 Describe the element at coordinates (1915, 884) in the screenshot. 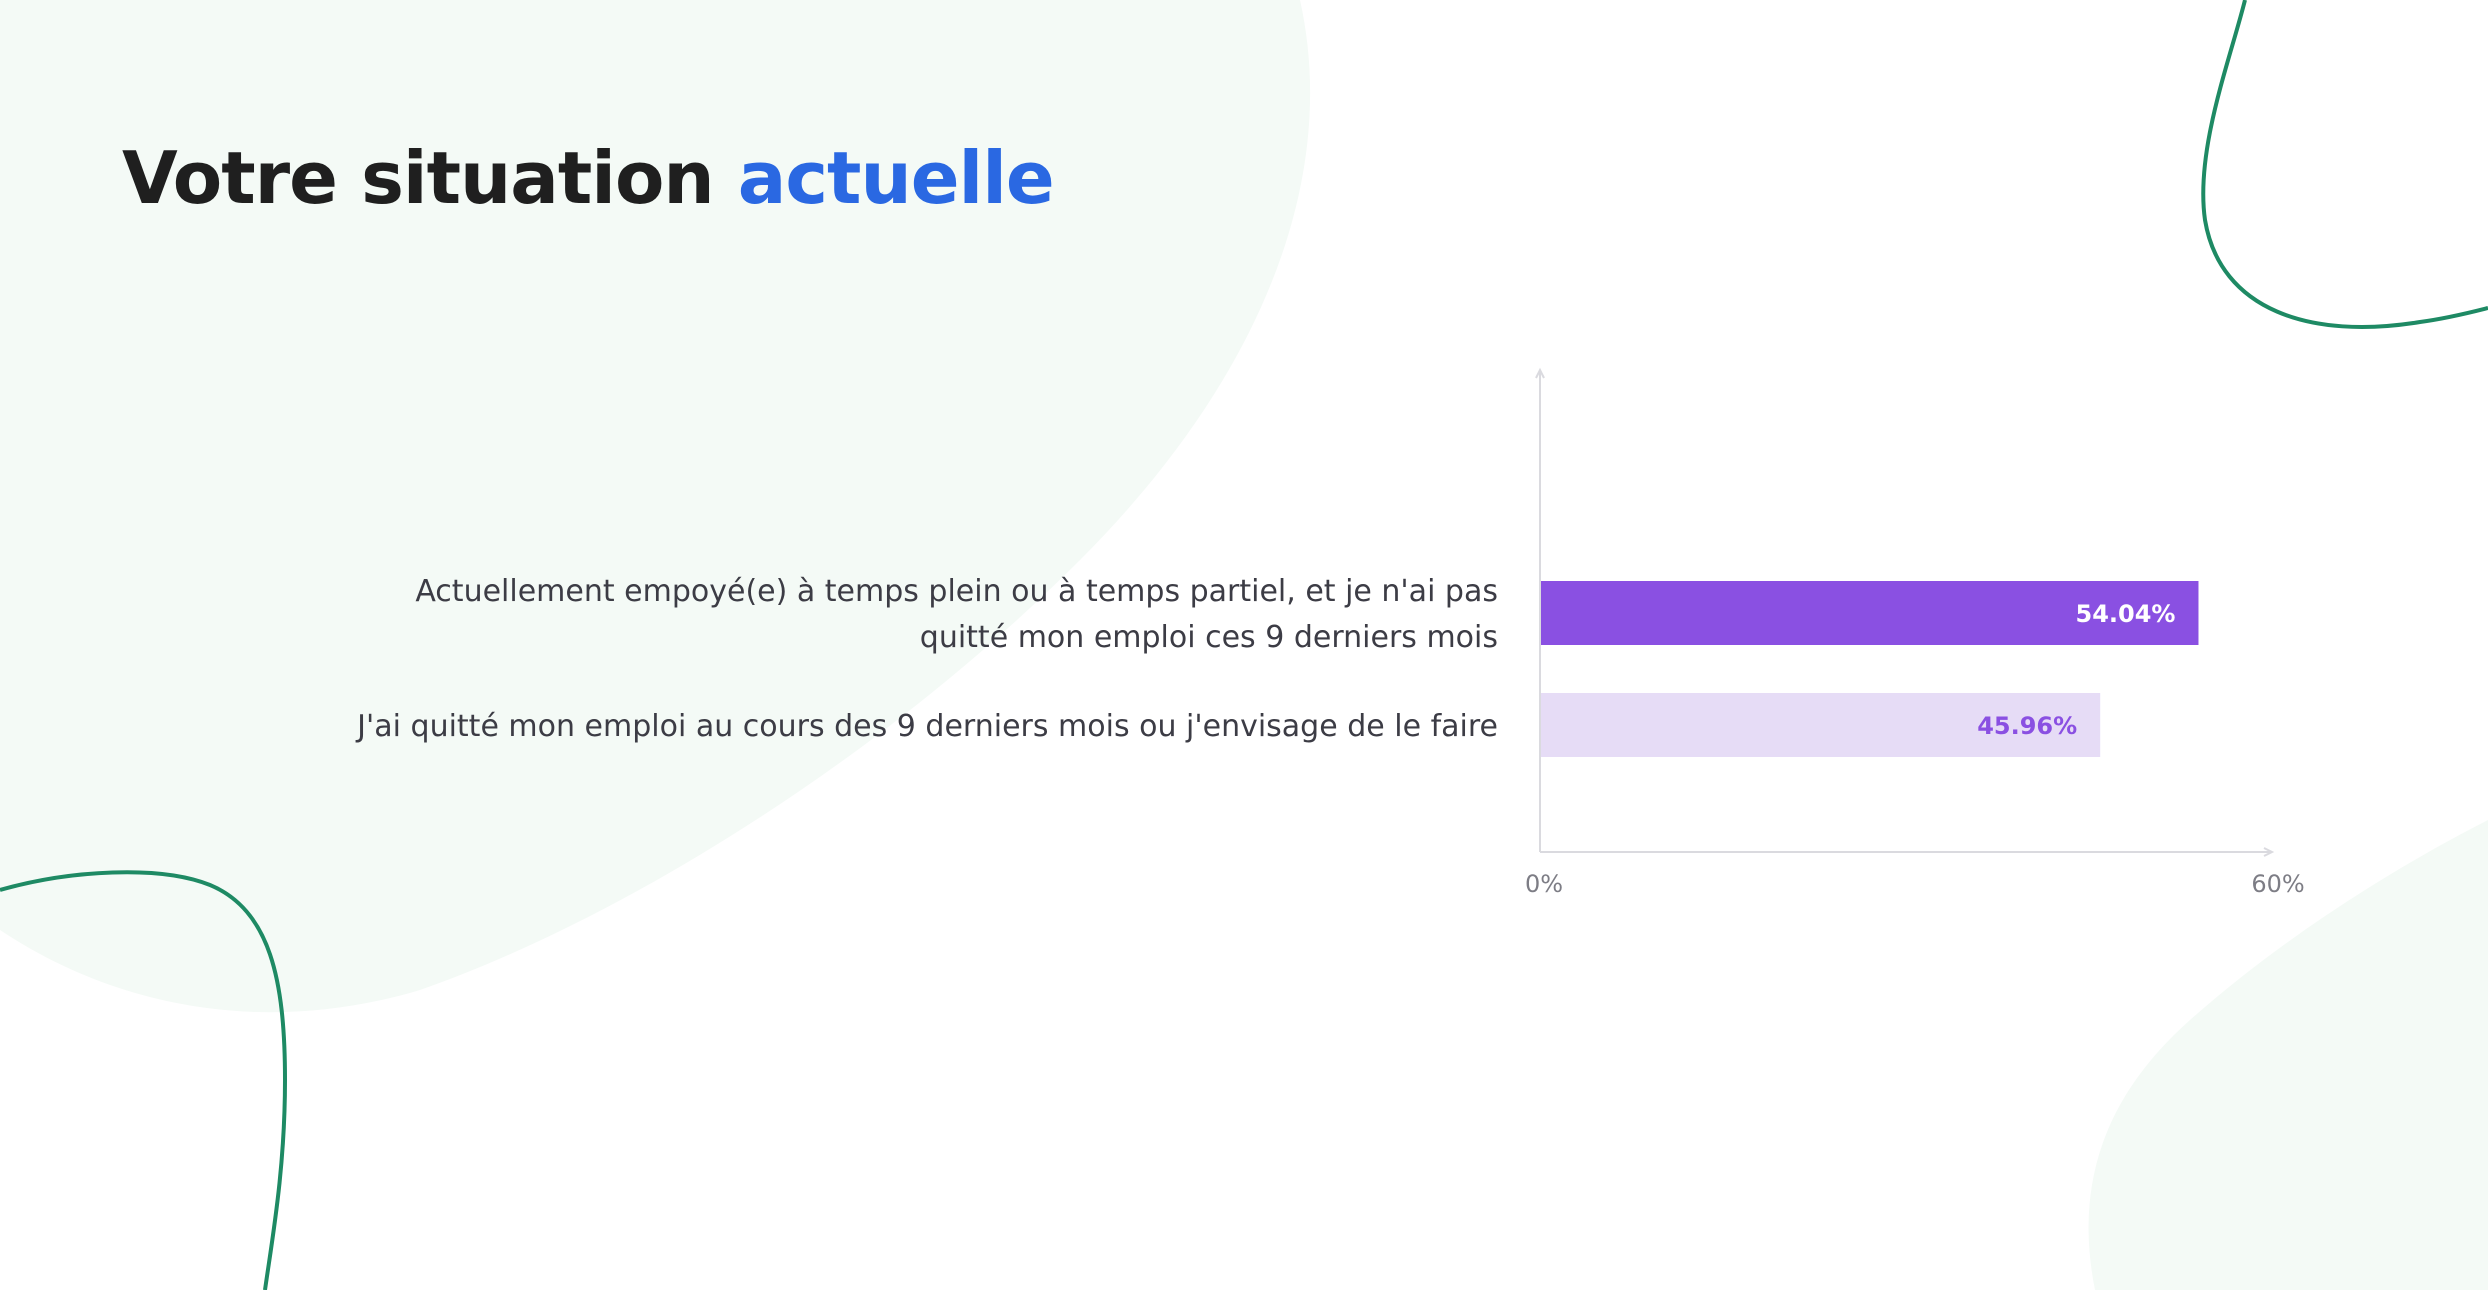

I see `tick-labels: 0% 60%` at that location.